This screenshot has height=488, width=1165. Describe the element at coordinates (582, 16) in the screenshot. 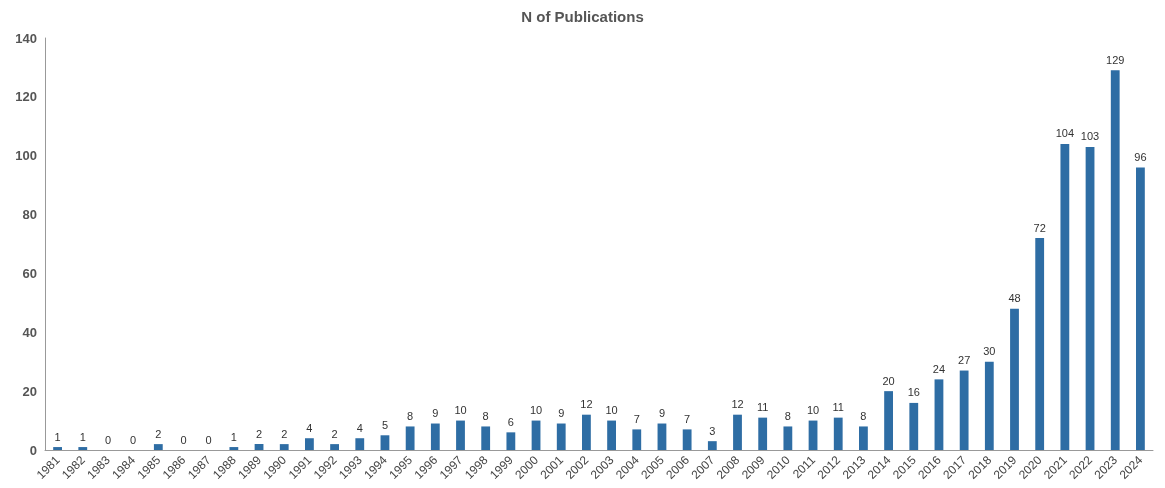

I see `chart-title: N of Publications` at that location.